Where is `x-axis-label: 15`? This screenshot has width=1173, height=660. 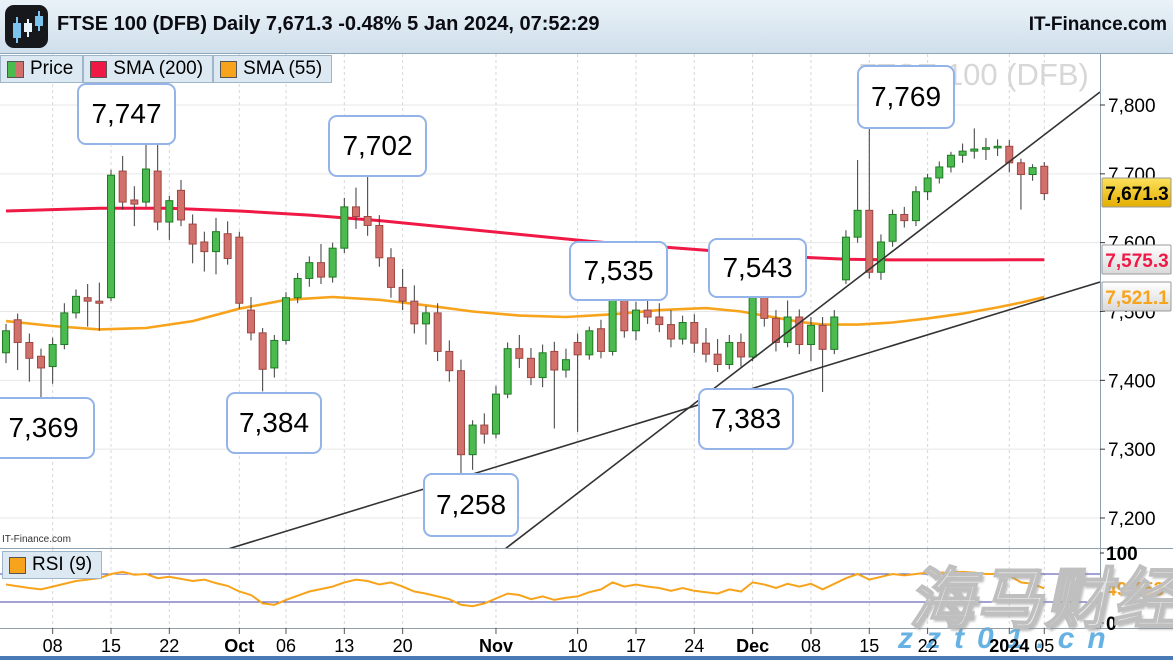 x-axis-label: 15 is located at coordinates (869, 646).